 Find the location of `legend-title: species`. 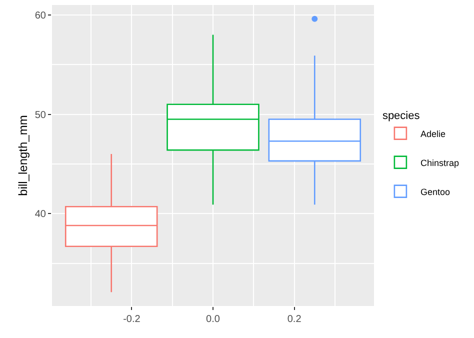

legend-title: species is located at coordinates (401, 116).